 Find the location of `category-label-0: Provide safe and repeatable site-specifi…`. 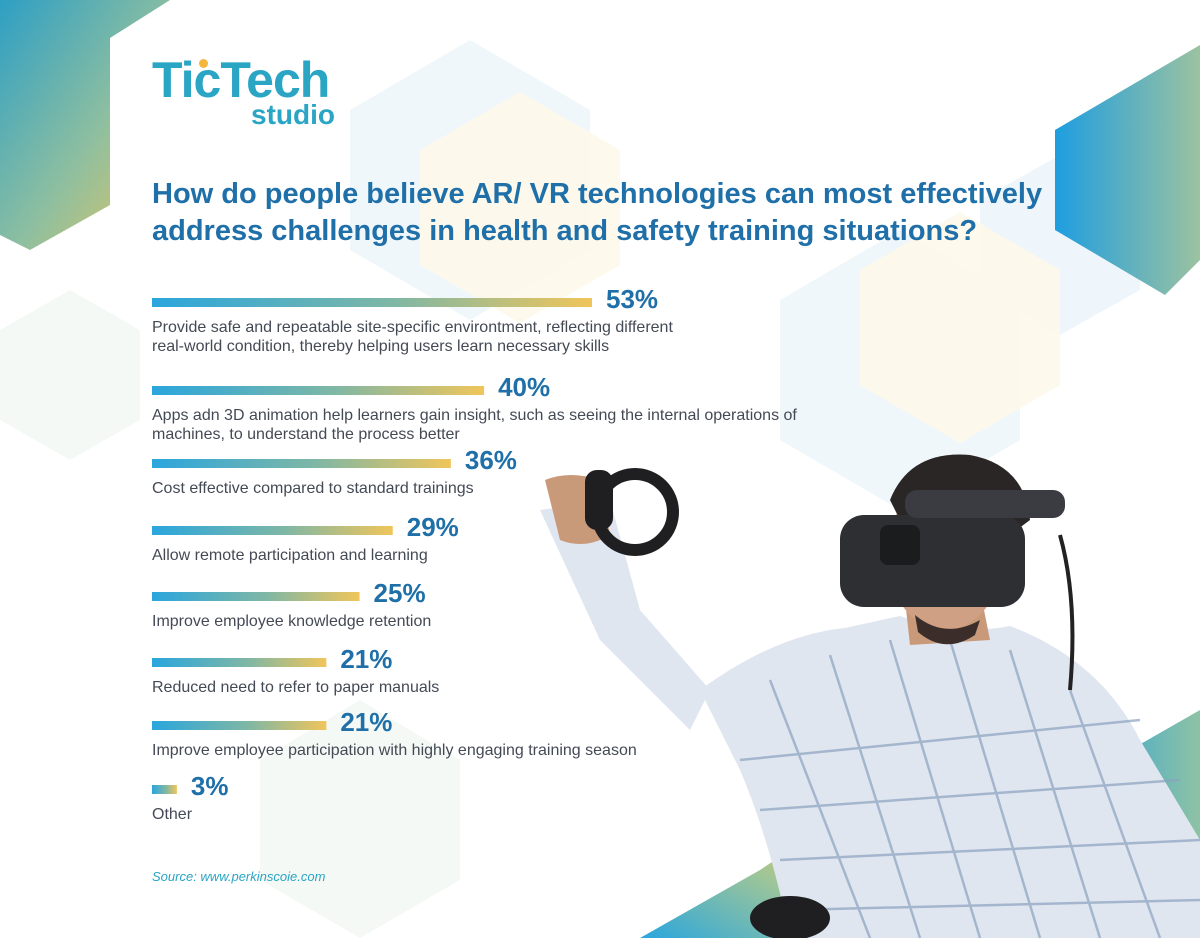

category-label-0: Provide safe and repeatable site-specifi… is located at coordinates (412, 337).